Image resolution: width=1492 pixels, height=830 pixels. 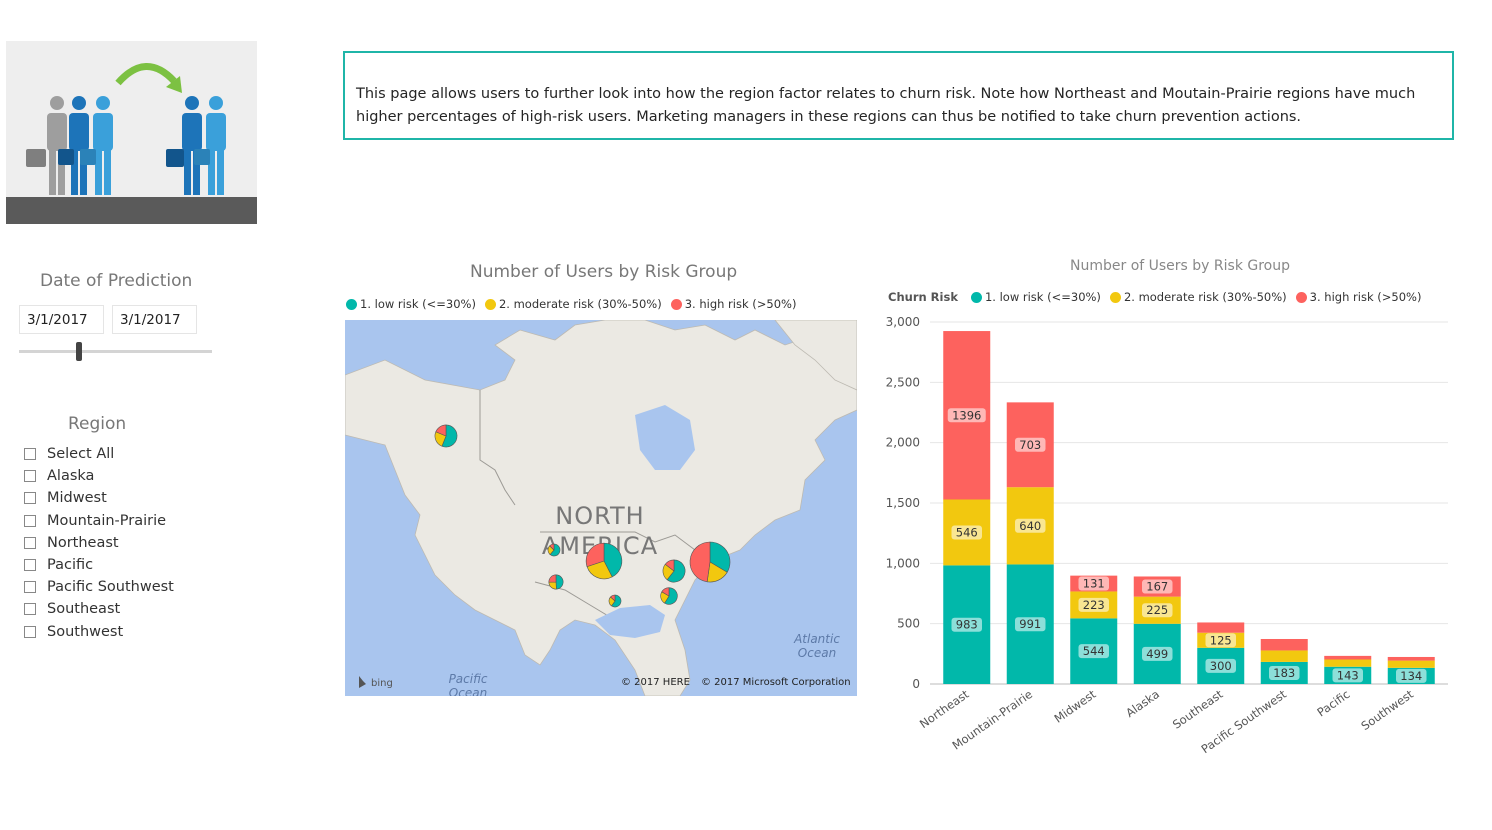 What do you see at coordinates (95, 521) in the screenshot?
I see `region-option: Mountain-Prairie` at bounding box center [95, 521].